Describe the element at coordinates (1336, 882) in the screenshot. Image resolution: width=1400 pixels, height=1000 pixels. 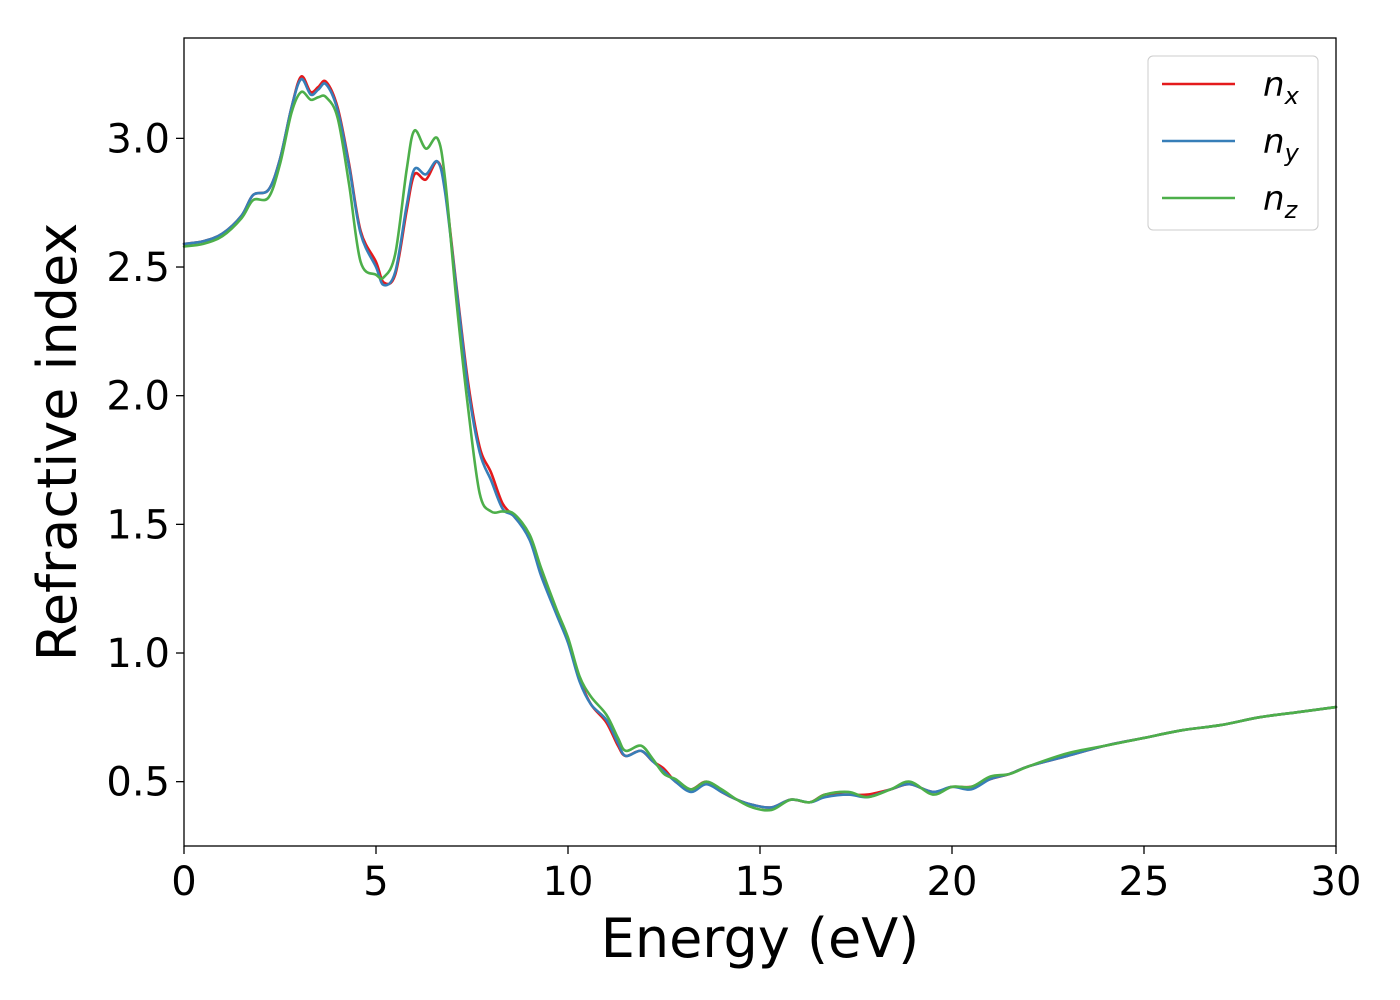
I see `x-tick-label: 30` at that location.